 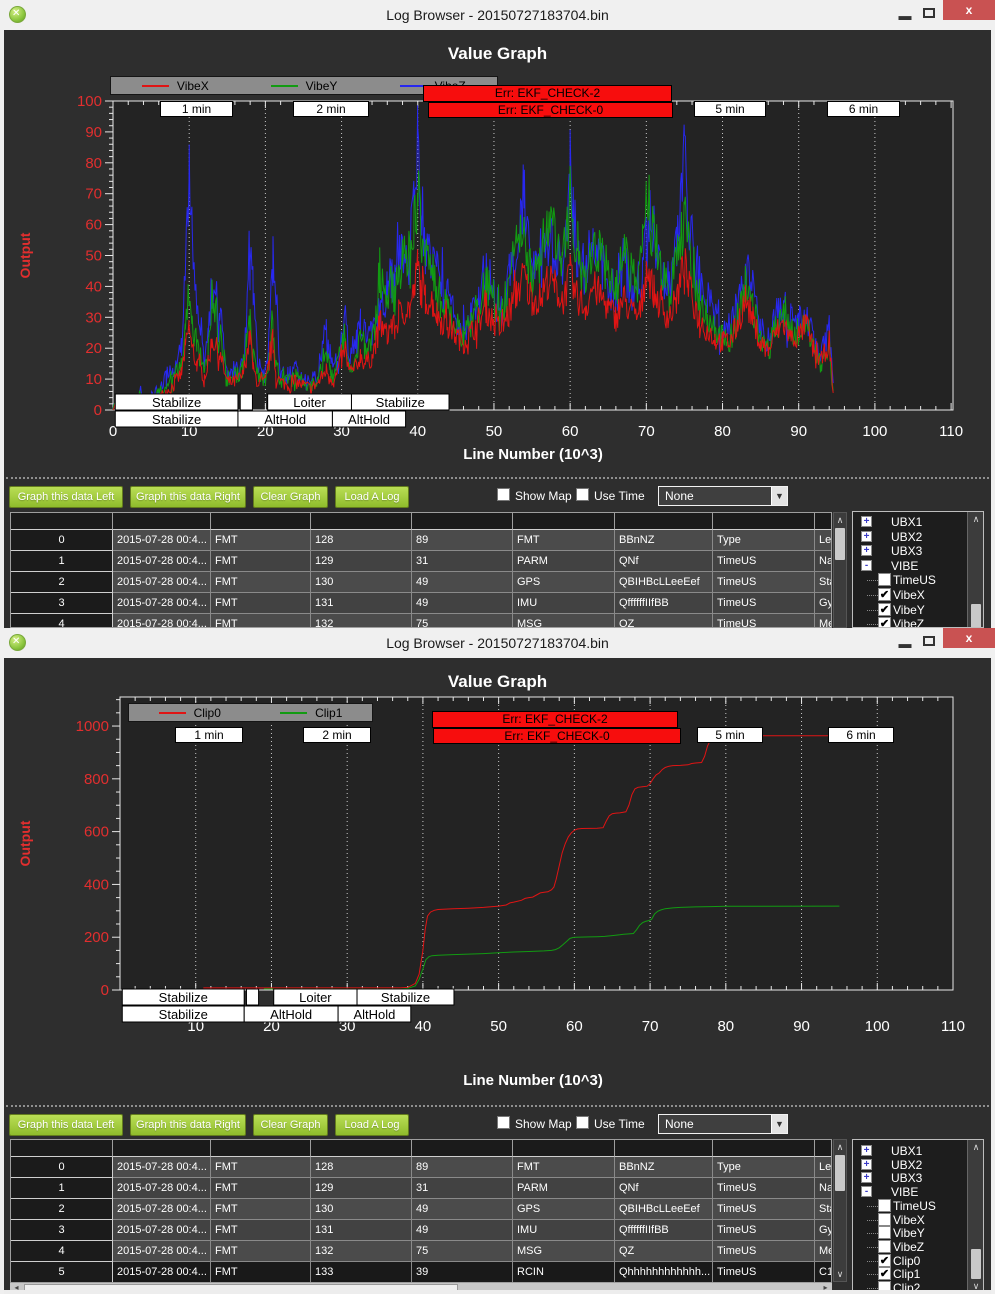 I want to click on scroll-left-icon: ◂, so click(x=16, y=1287).